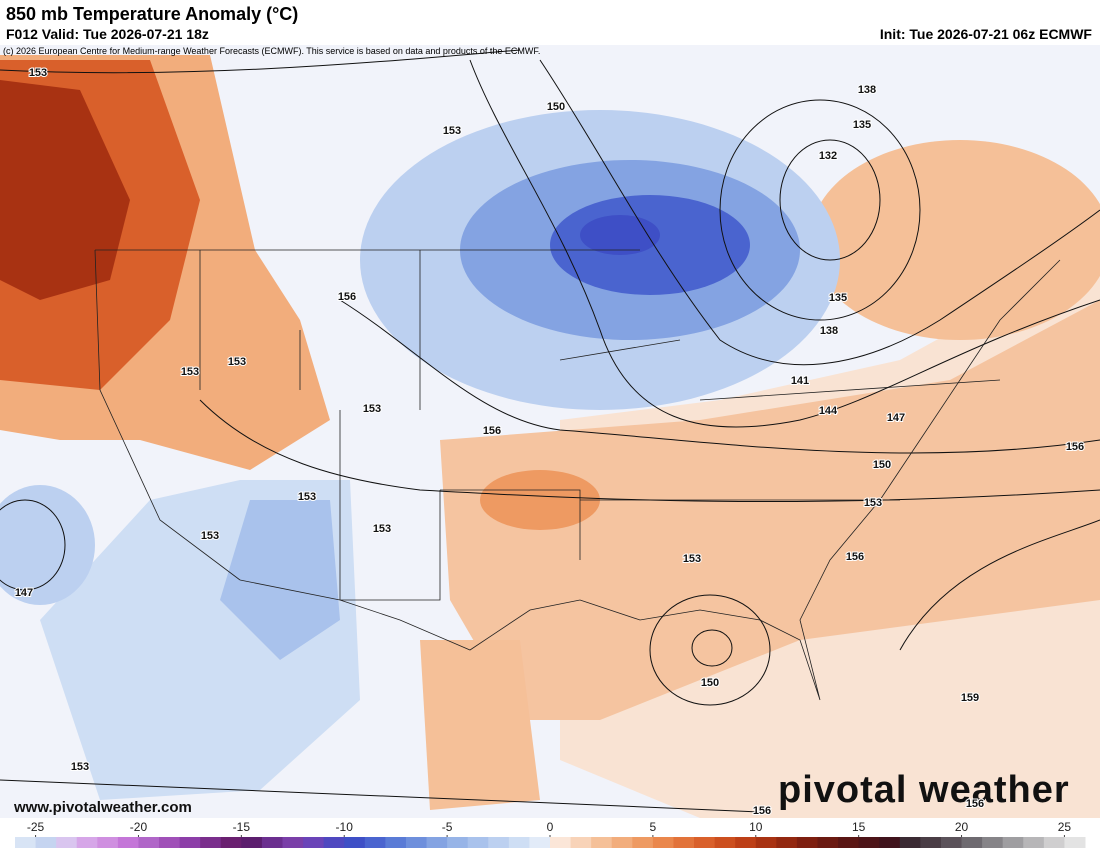 This screenshot has height=850, width=1100. I want to click on colorbar-tick-label: 25, so click(1065, 827).